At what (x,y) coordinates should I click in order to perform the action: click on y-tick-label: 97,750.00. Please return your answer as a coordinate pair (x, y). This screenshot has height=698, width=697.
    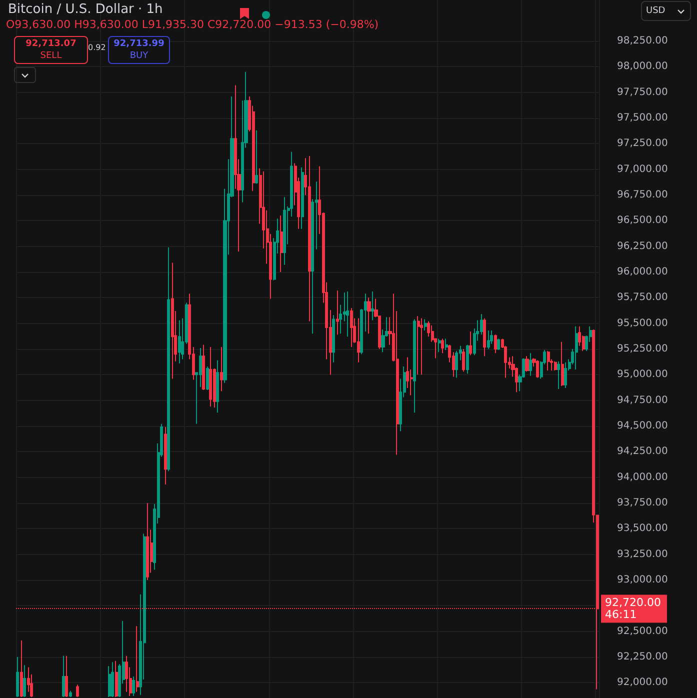
    Looking at the image, I should click on (642, 92).